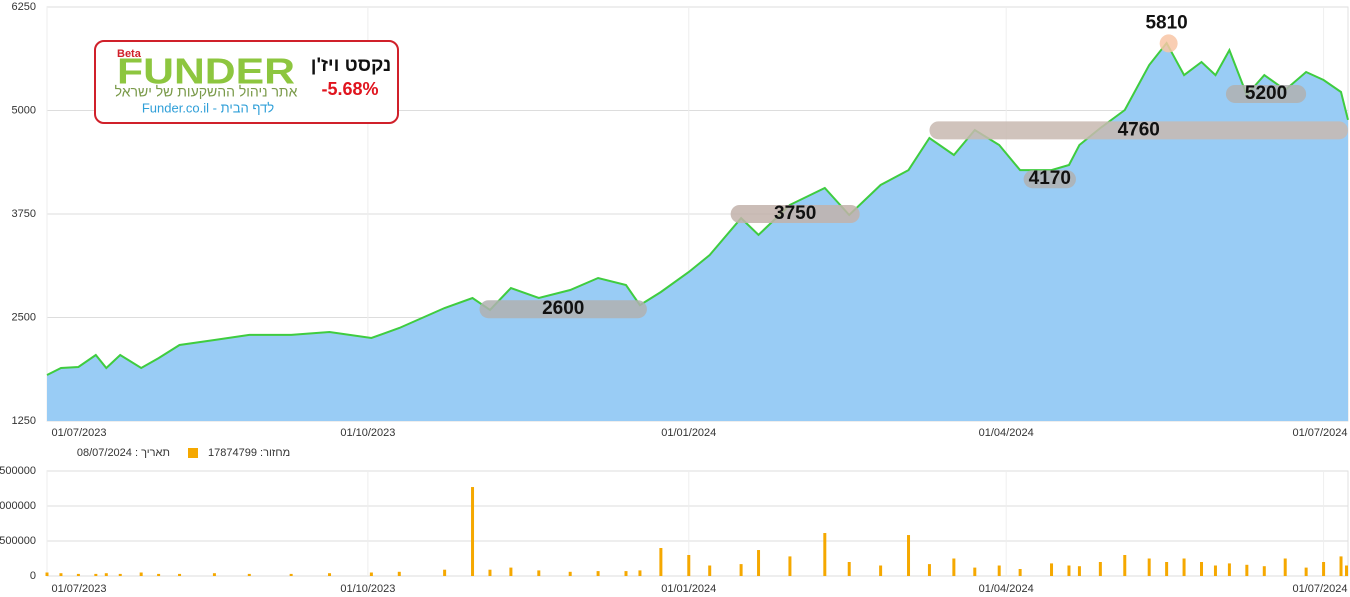 The height and width of the screenshot is (597, 1350). Describe the element at coordinates (1139, 129) in the screenshot. I see `level-label: 4760` at that location.